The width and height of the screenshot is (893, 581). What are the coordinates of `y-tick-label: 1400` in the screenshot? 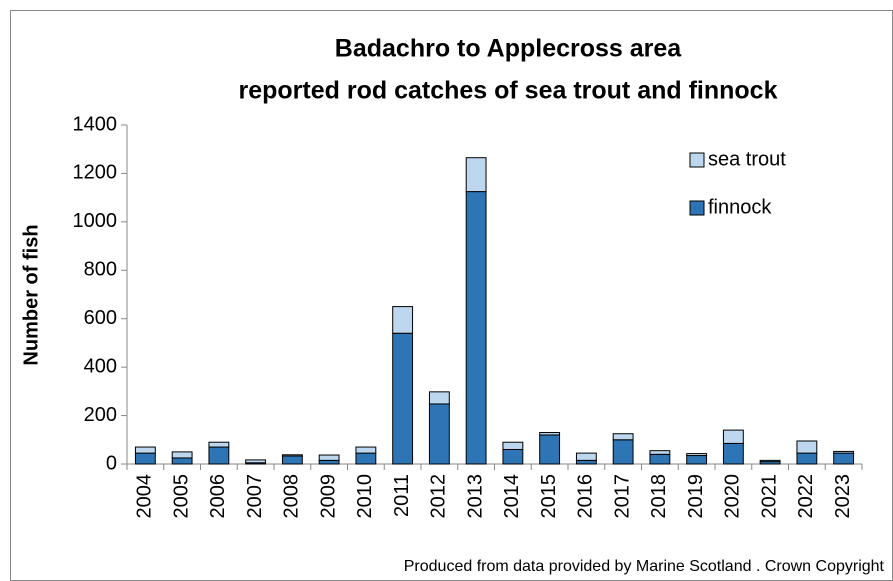 It's located at (95, 124).